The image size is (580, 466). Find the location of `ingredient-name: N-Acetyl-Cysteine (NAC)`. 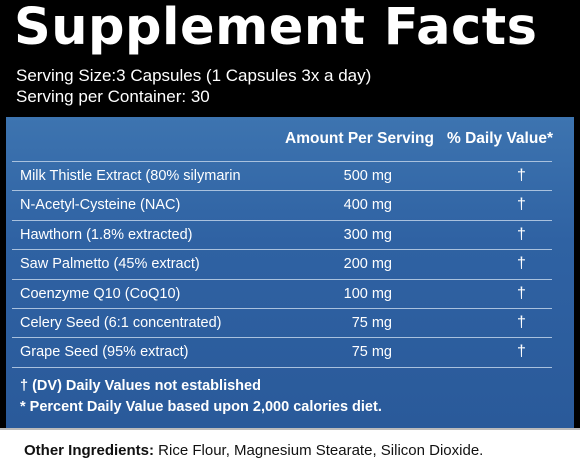

ingredient-name: N-Acetyl-Cysteine (NAC) is located at coordinates (100, 205).